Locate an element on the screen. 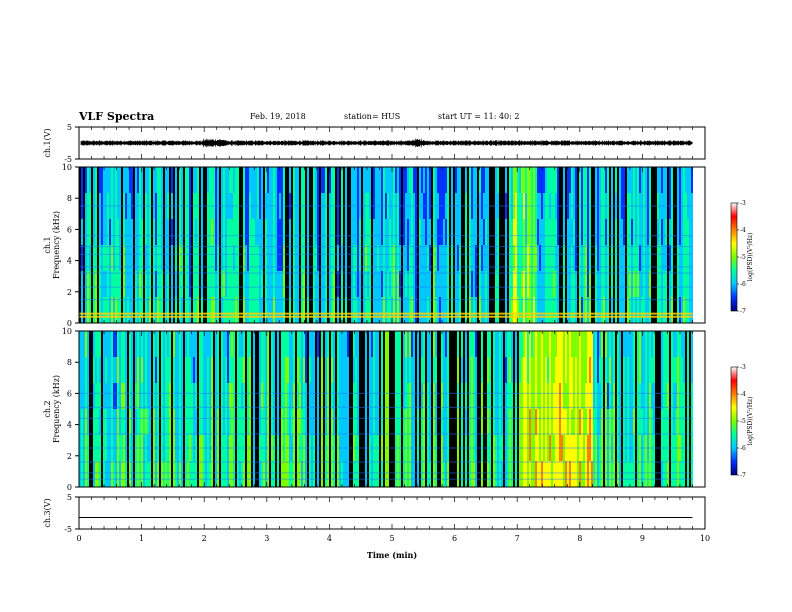 This screenshot has height=612, width=792. x-tick-label: 7 is located at coordinates (517, 538).